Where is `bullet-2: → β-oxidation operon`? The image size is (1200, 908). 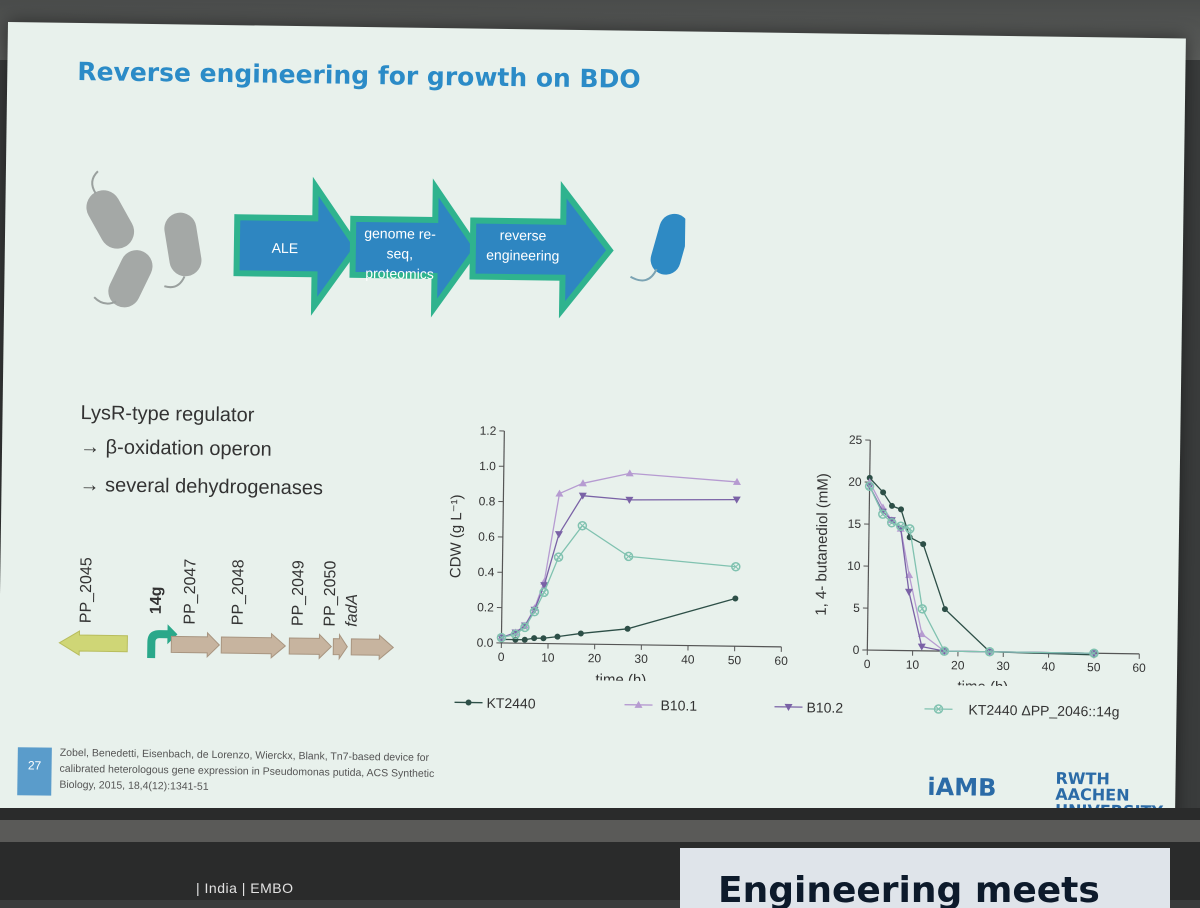 bullet-2: → β-oxidation operon is located at coordinates (202, 448).